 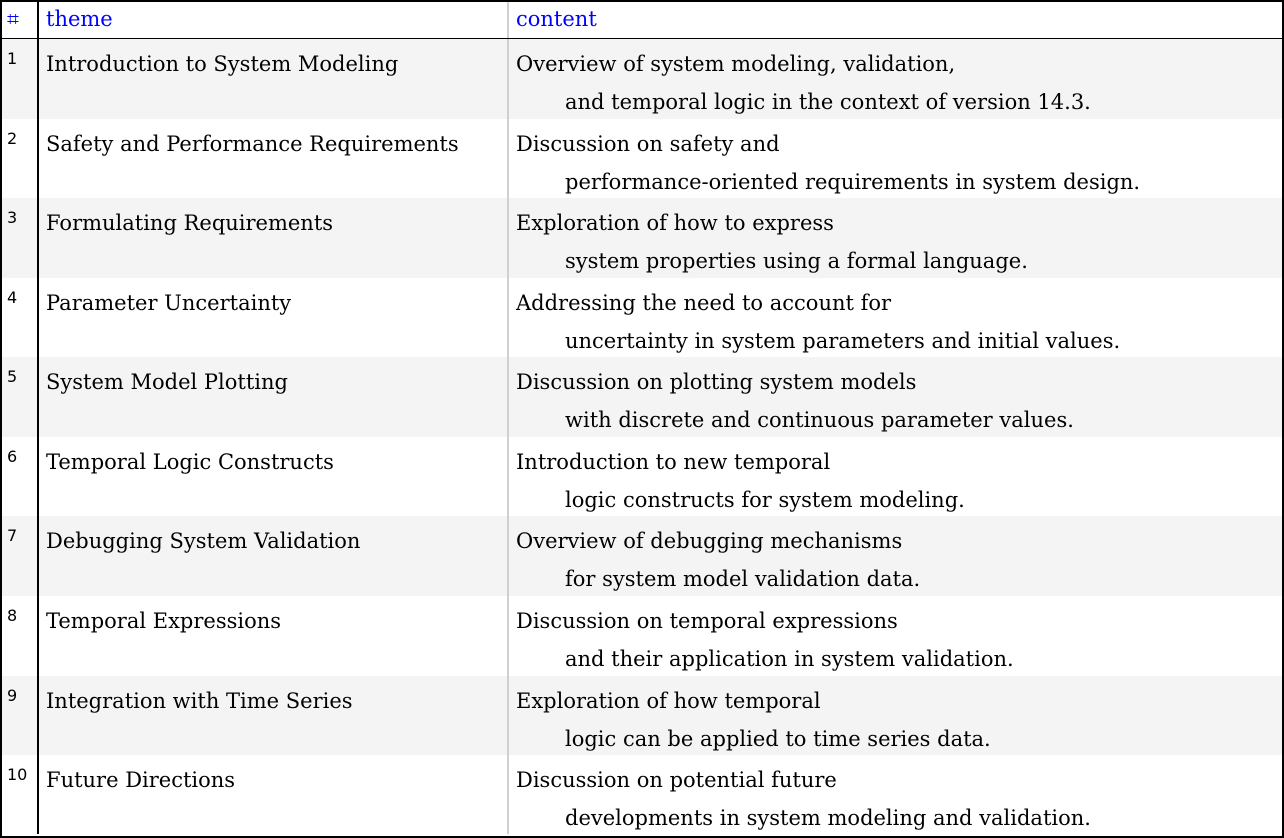 I want to click on row-theme: Future Directions, so click(x=274, y=794).